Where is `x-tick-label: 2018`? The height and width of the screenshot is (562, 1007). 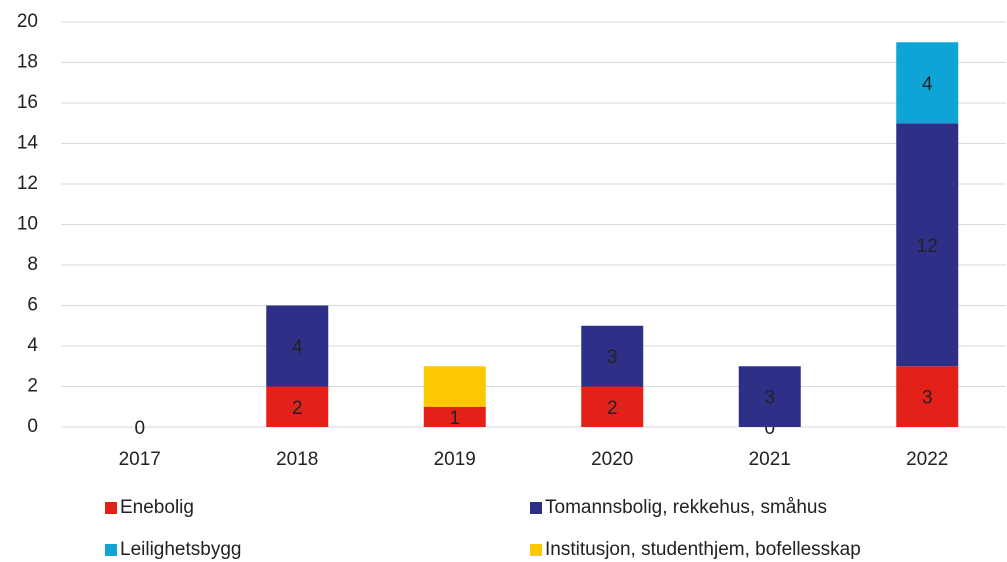
x-tick-label: 2018 is located at coordinates (297, 459).